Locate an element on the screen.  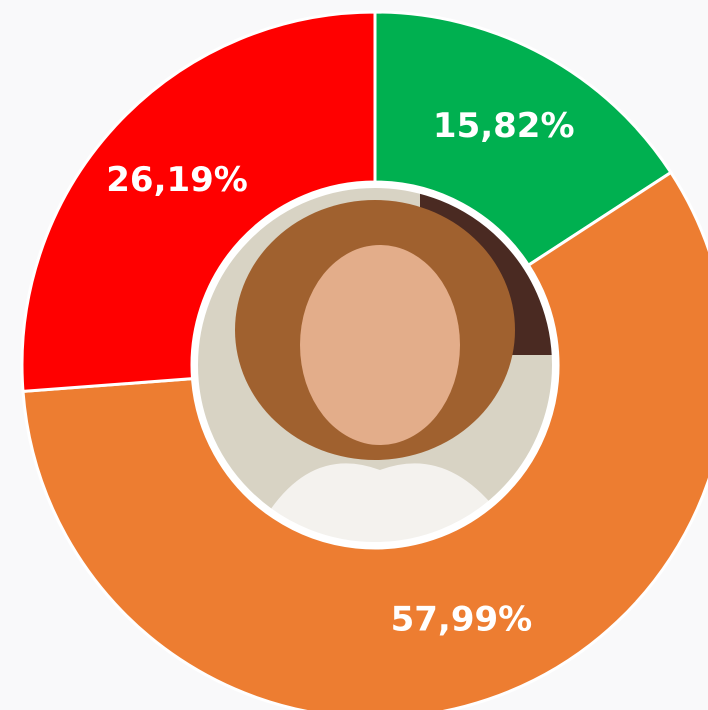
value-label: 26,19% is located at coordinates (177, 180).